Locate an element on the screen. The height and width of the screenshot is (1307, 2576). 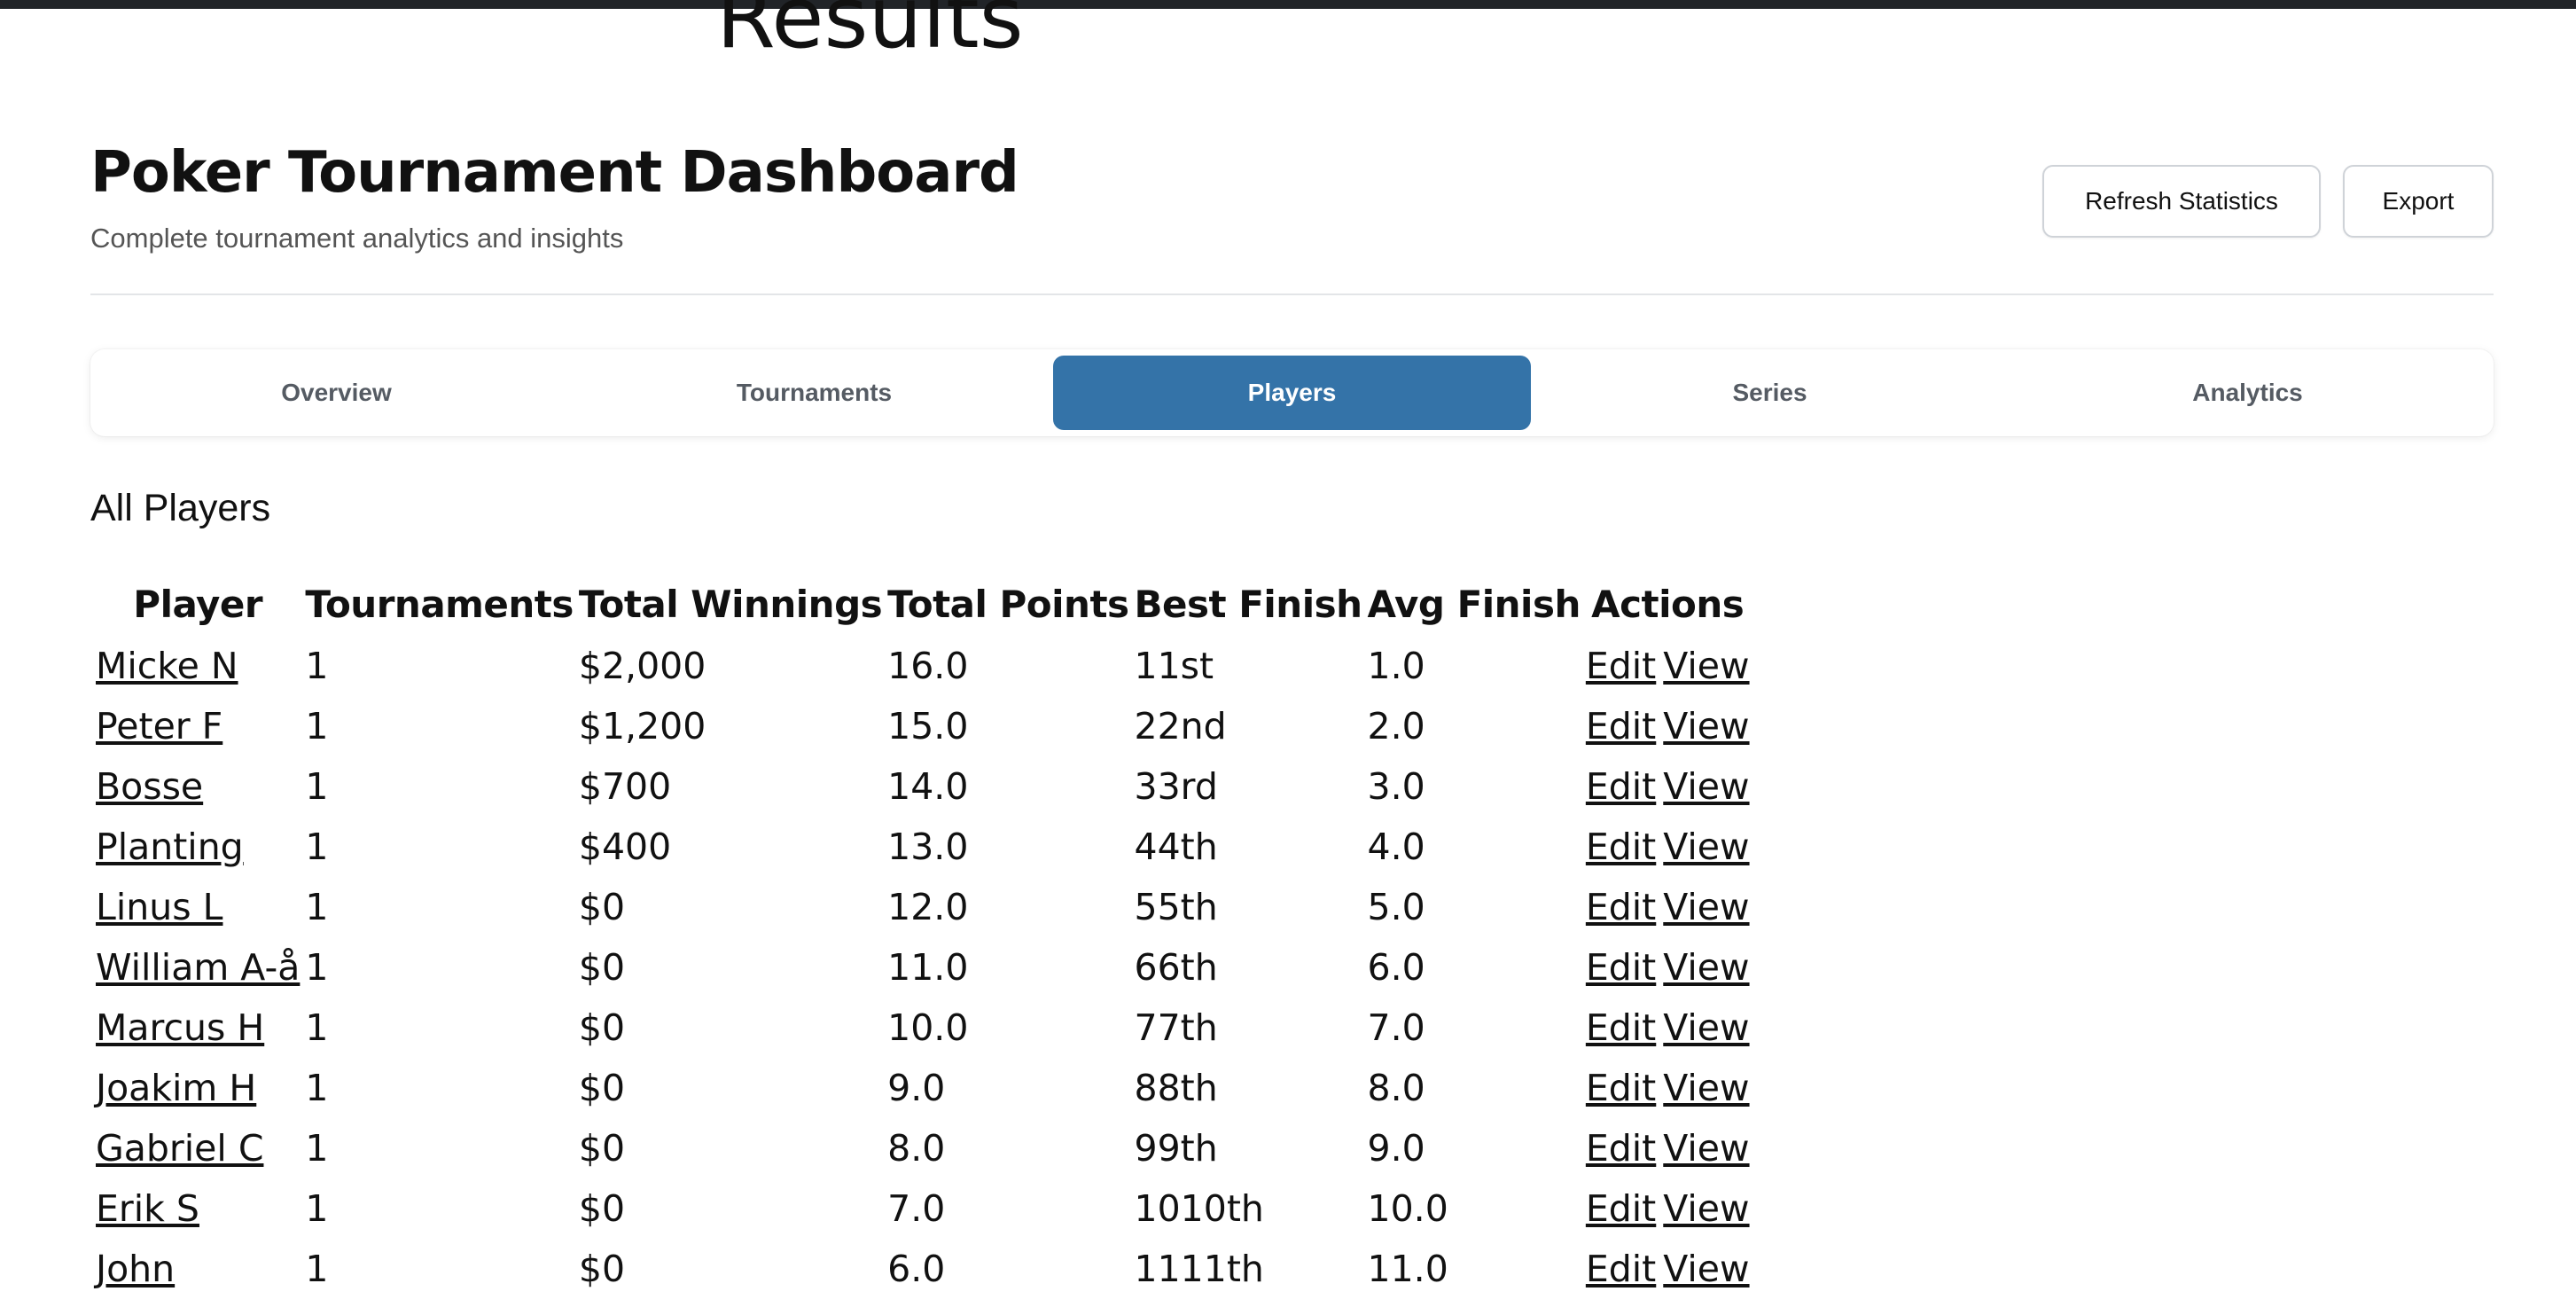
player-name-link: Marcus H is located at coordinates (180, 1027).